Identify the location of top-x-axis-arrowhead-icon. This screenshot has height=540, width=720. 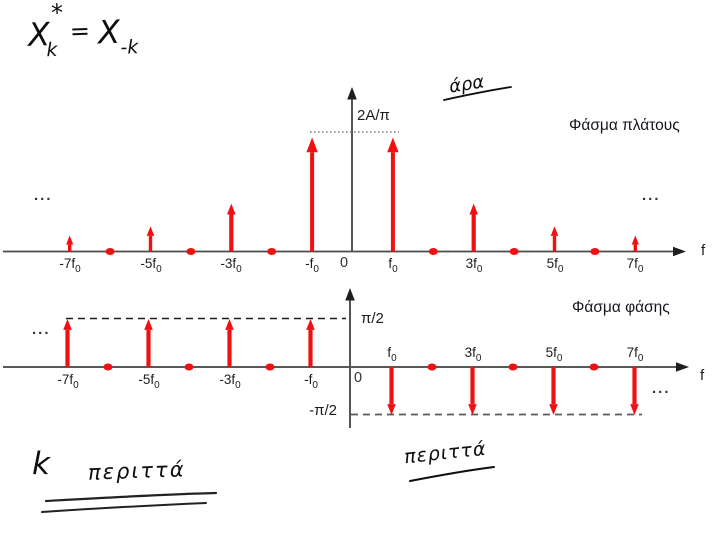
(679, 251).